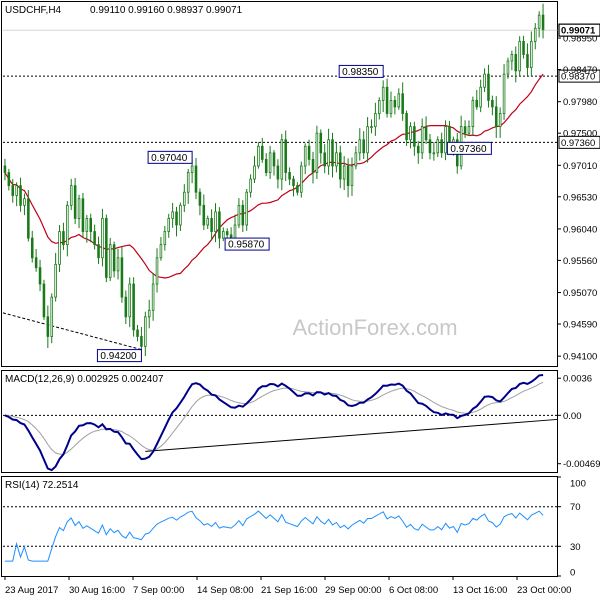 Image resolution: width=600 pixels, height=600 pixels. Describe the element at coordinates (580, 325) in the screenshot. I see `price-tick-label: 0.94590` at that location.